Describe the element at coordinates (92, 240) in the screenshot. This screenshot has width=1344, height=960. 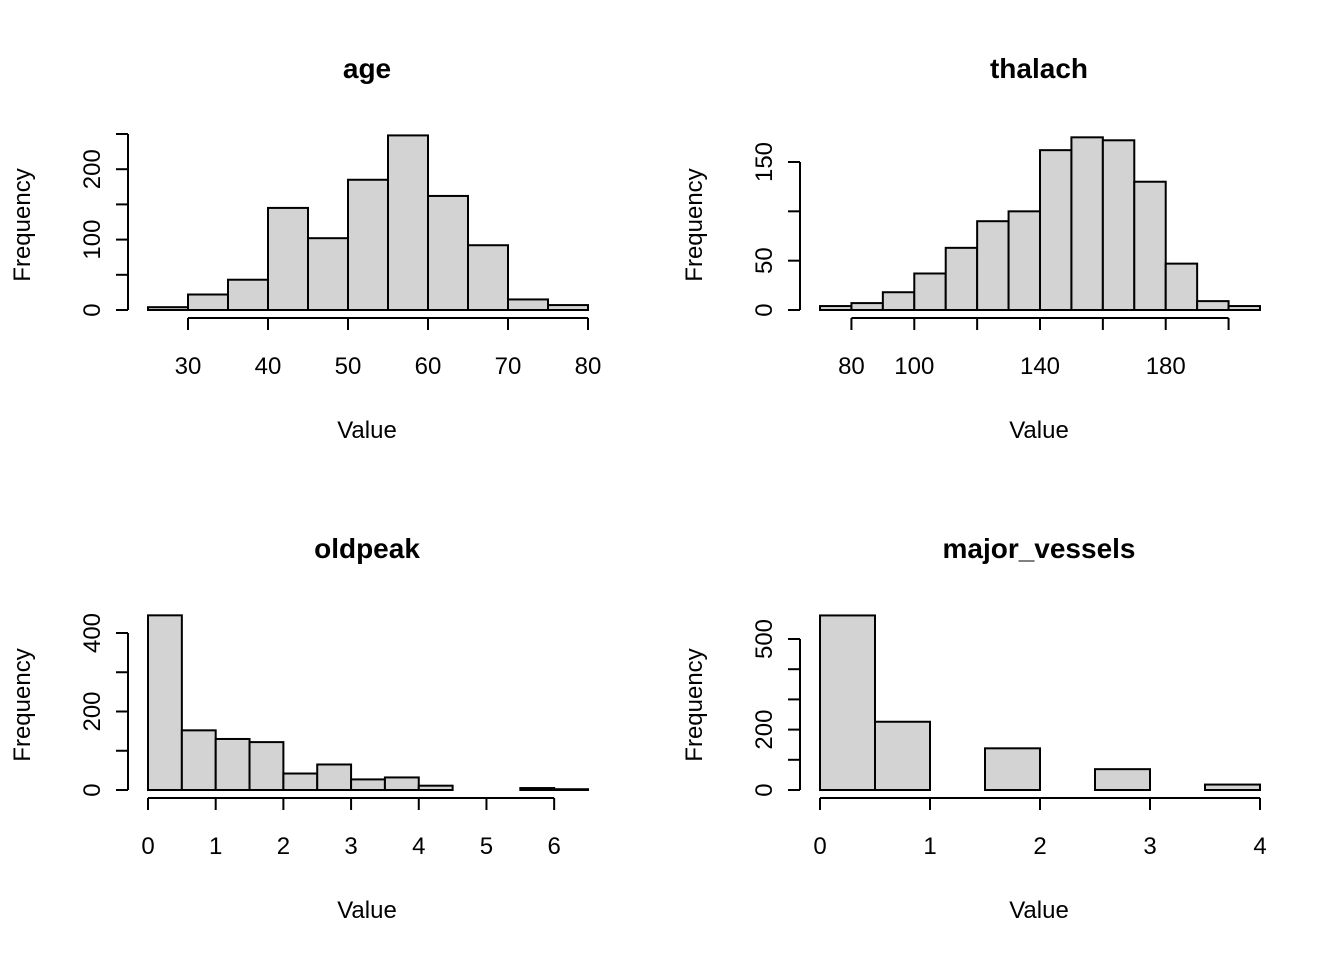
I see `y-tick-label: 100` at that location.